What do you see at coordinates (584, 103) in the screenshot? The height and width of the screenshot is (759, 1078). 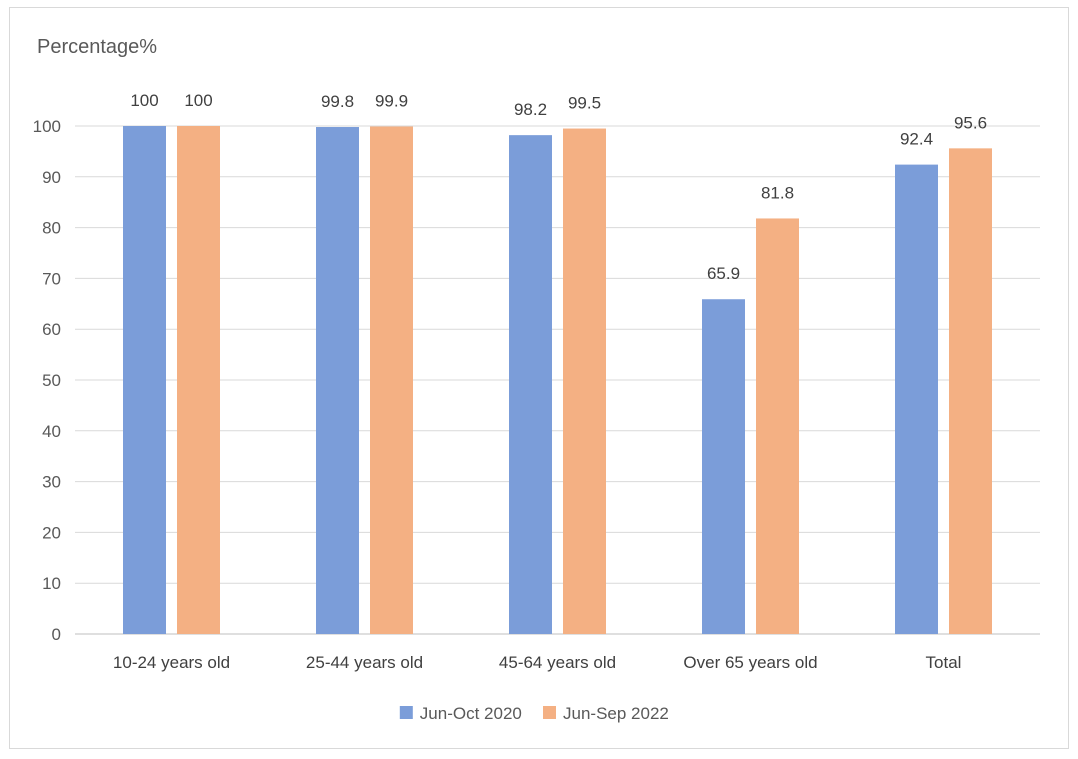 I see `data-label-jun-sep-2022-2: 99.5` at bounding box center [584, 103].